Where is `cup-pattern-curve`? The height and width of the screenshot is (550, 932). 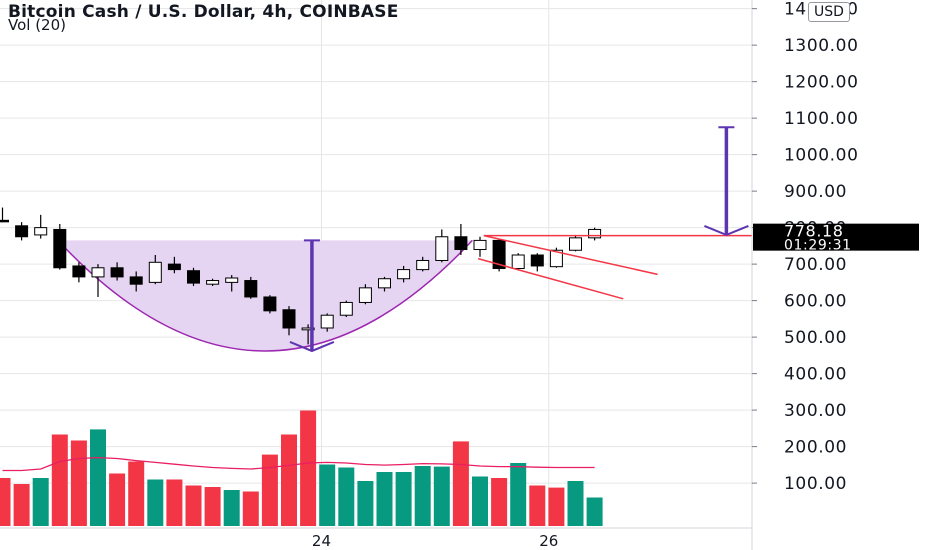 cup-pattern-curve is located at coordinates (265, 295).